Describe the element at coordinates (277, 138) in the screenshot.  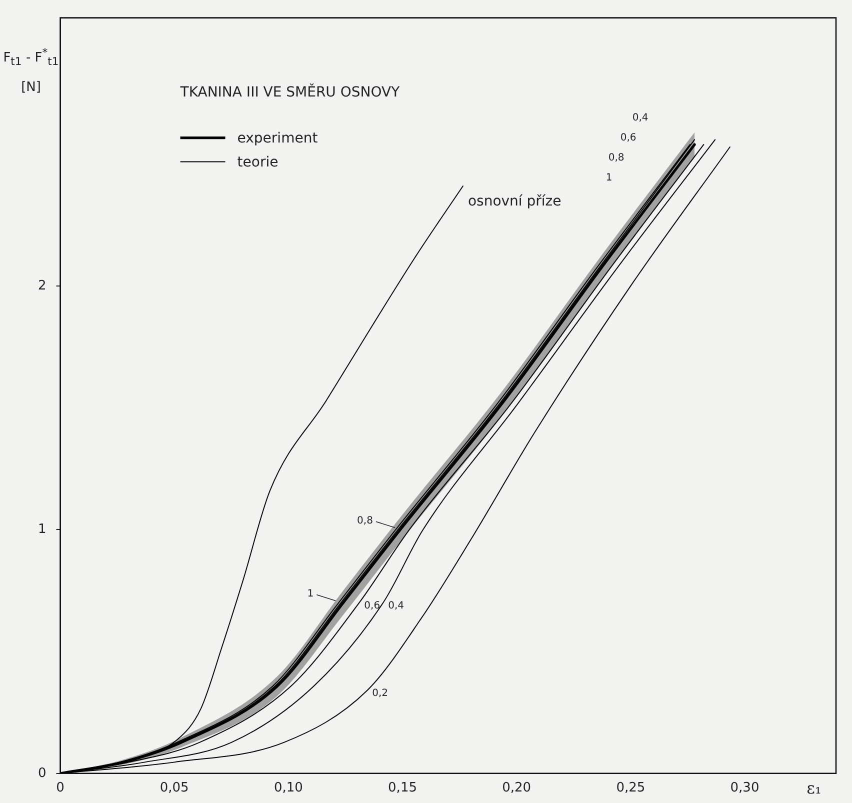
I see `legend-label: experiment` at that location.